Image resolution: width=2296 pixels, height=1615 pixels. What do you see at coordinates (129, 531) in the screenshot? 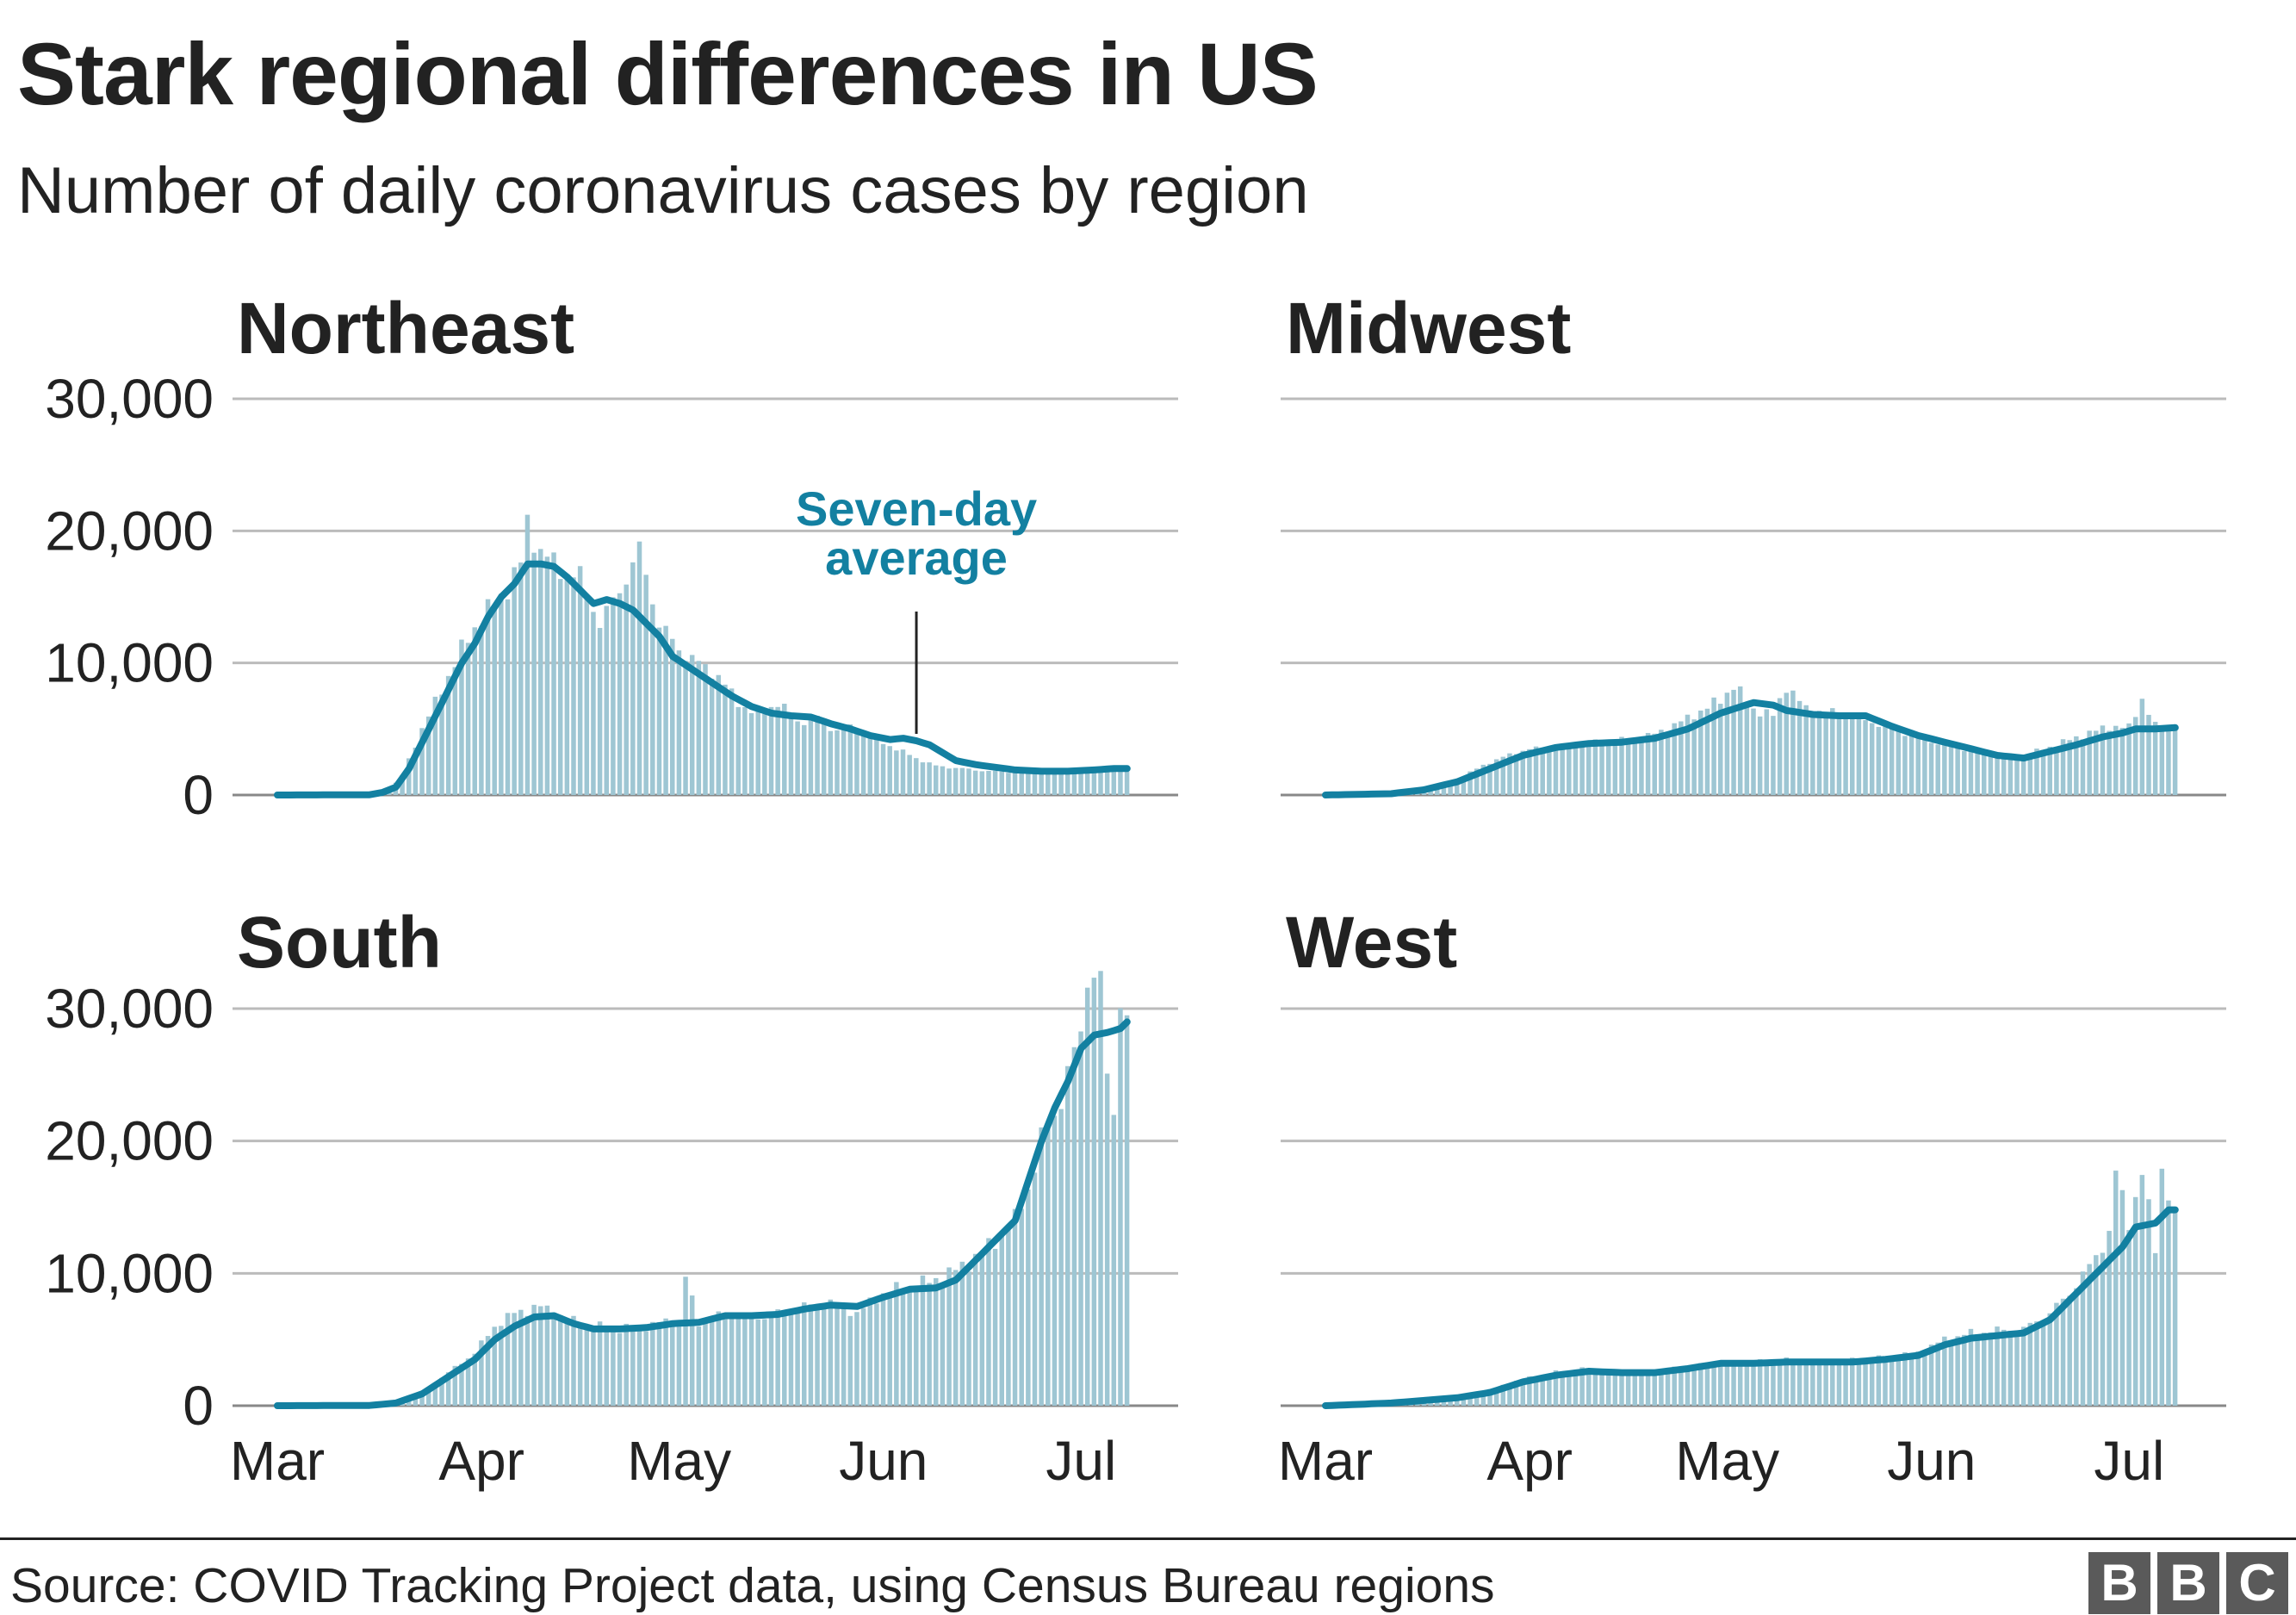
I see `y-tick-label: 20,000` at bounding box center [129, 531].